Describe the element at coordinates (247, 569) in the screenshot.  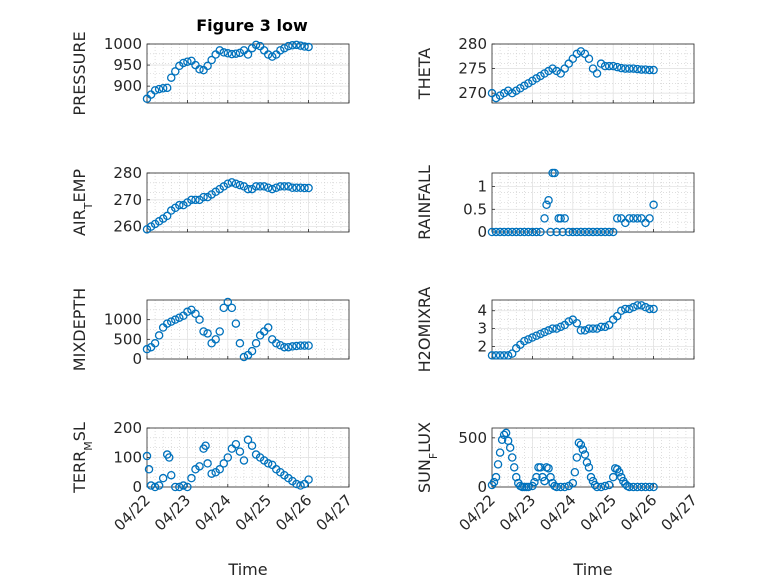
I see `x-axis-label: Time` at that location.